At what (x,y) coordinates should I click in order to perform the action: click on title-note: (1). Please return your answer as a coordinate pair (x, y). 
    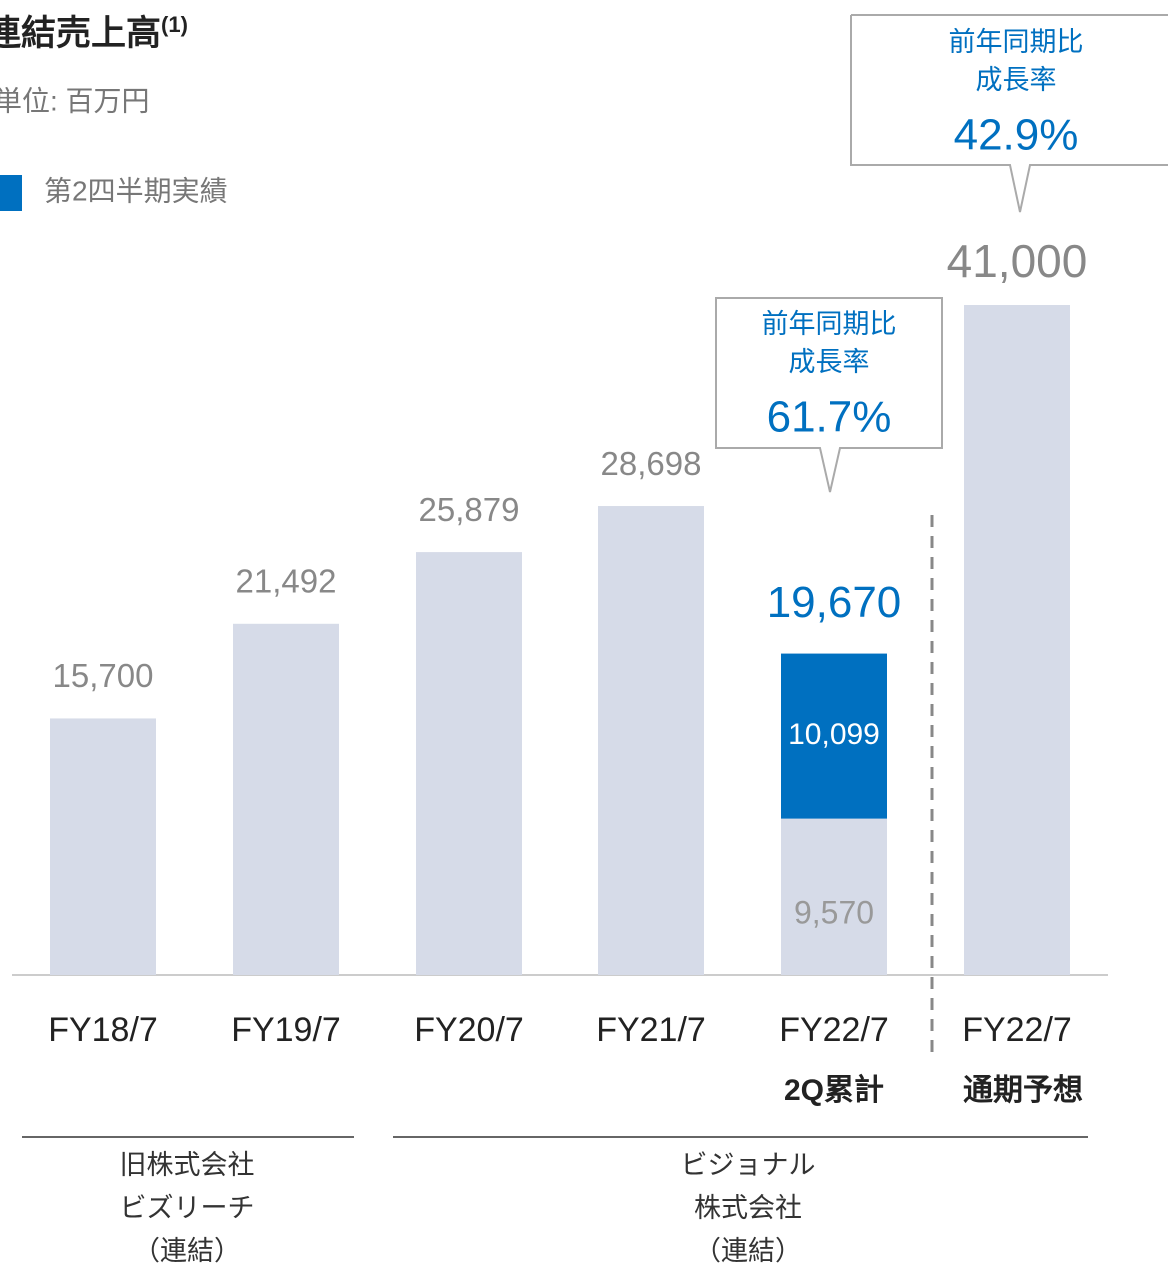
    Looking at the image, I should click on (174, 24).